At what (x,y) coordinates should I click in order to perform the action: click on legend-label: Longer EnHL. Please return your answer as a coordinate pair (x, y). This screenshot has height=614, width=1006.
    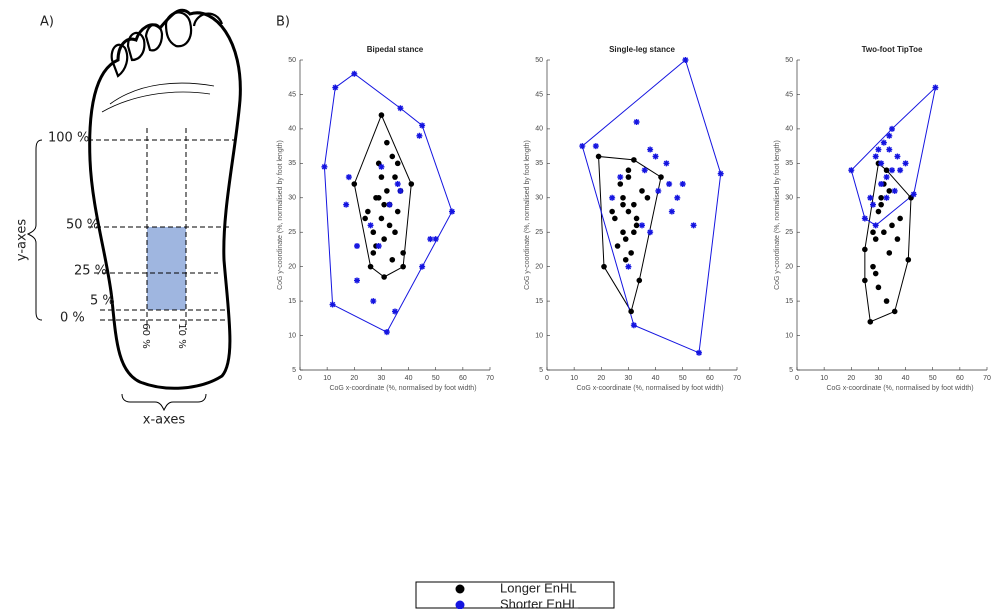
    Looking at the image, I should click on (538, 587).